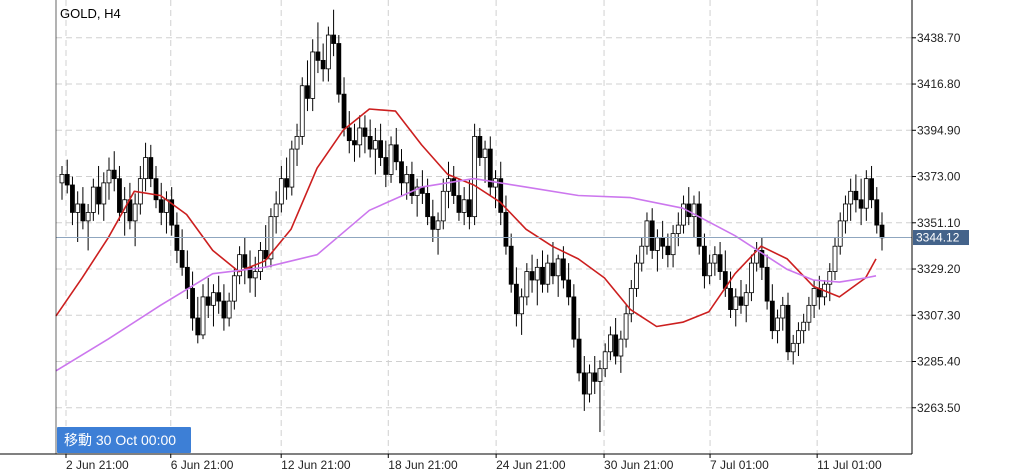 Image resolution: width=1024 pixels, height=473 pixels. Describe the element at coordinates (939, 269) in the screenshot. I see `ytick-label: 3329.20` at that location.